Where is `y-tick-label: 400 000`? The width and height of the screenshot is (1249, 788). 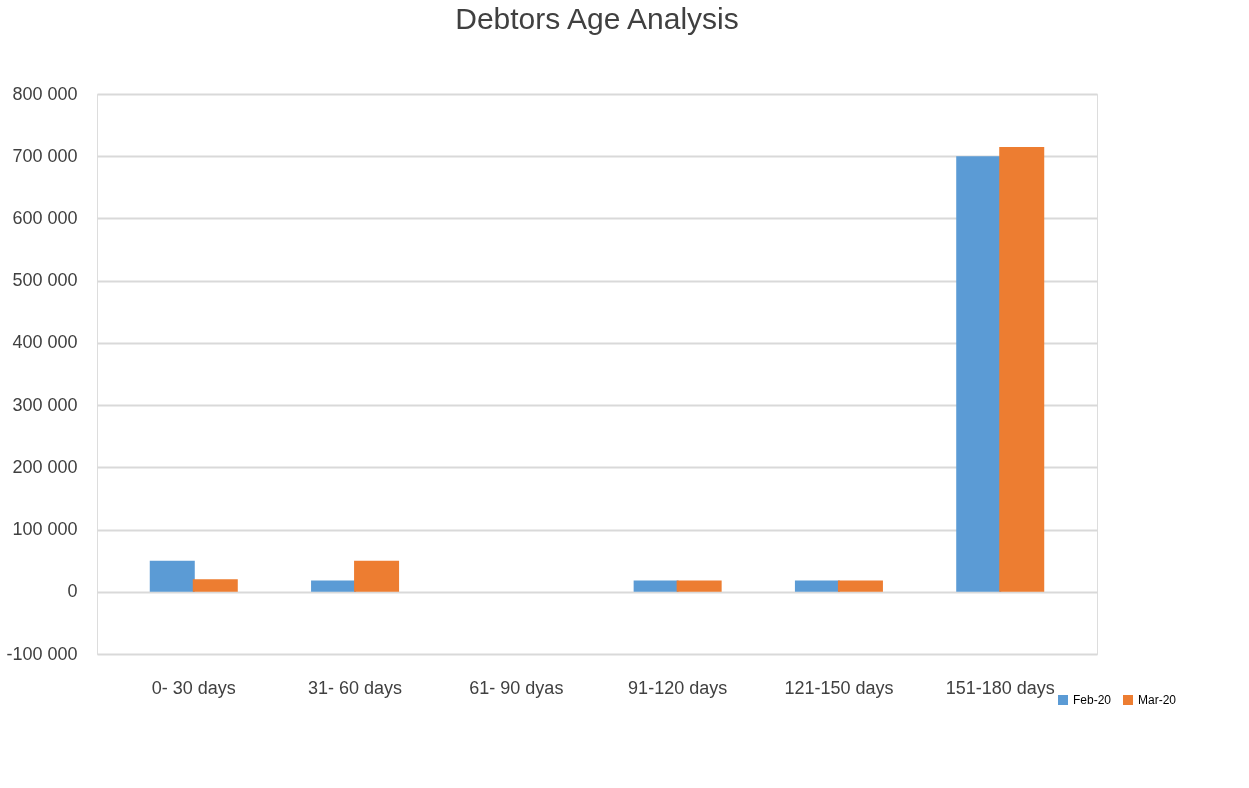 y-tick-label: 400 000 is located at coordinates (45, 342).